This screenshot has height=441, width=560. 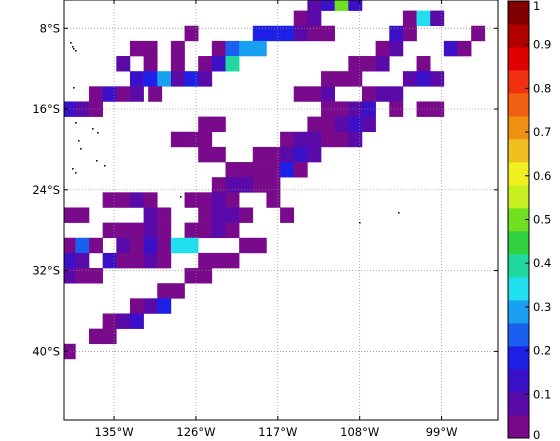 I want to click on colorbar: 0 0.1 0.2 0.3 0.4 0.5 0.6 0.7 0.8 0.9 1, so click(x=529, y=220).